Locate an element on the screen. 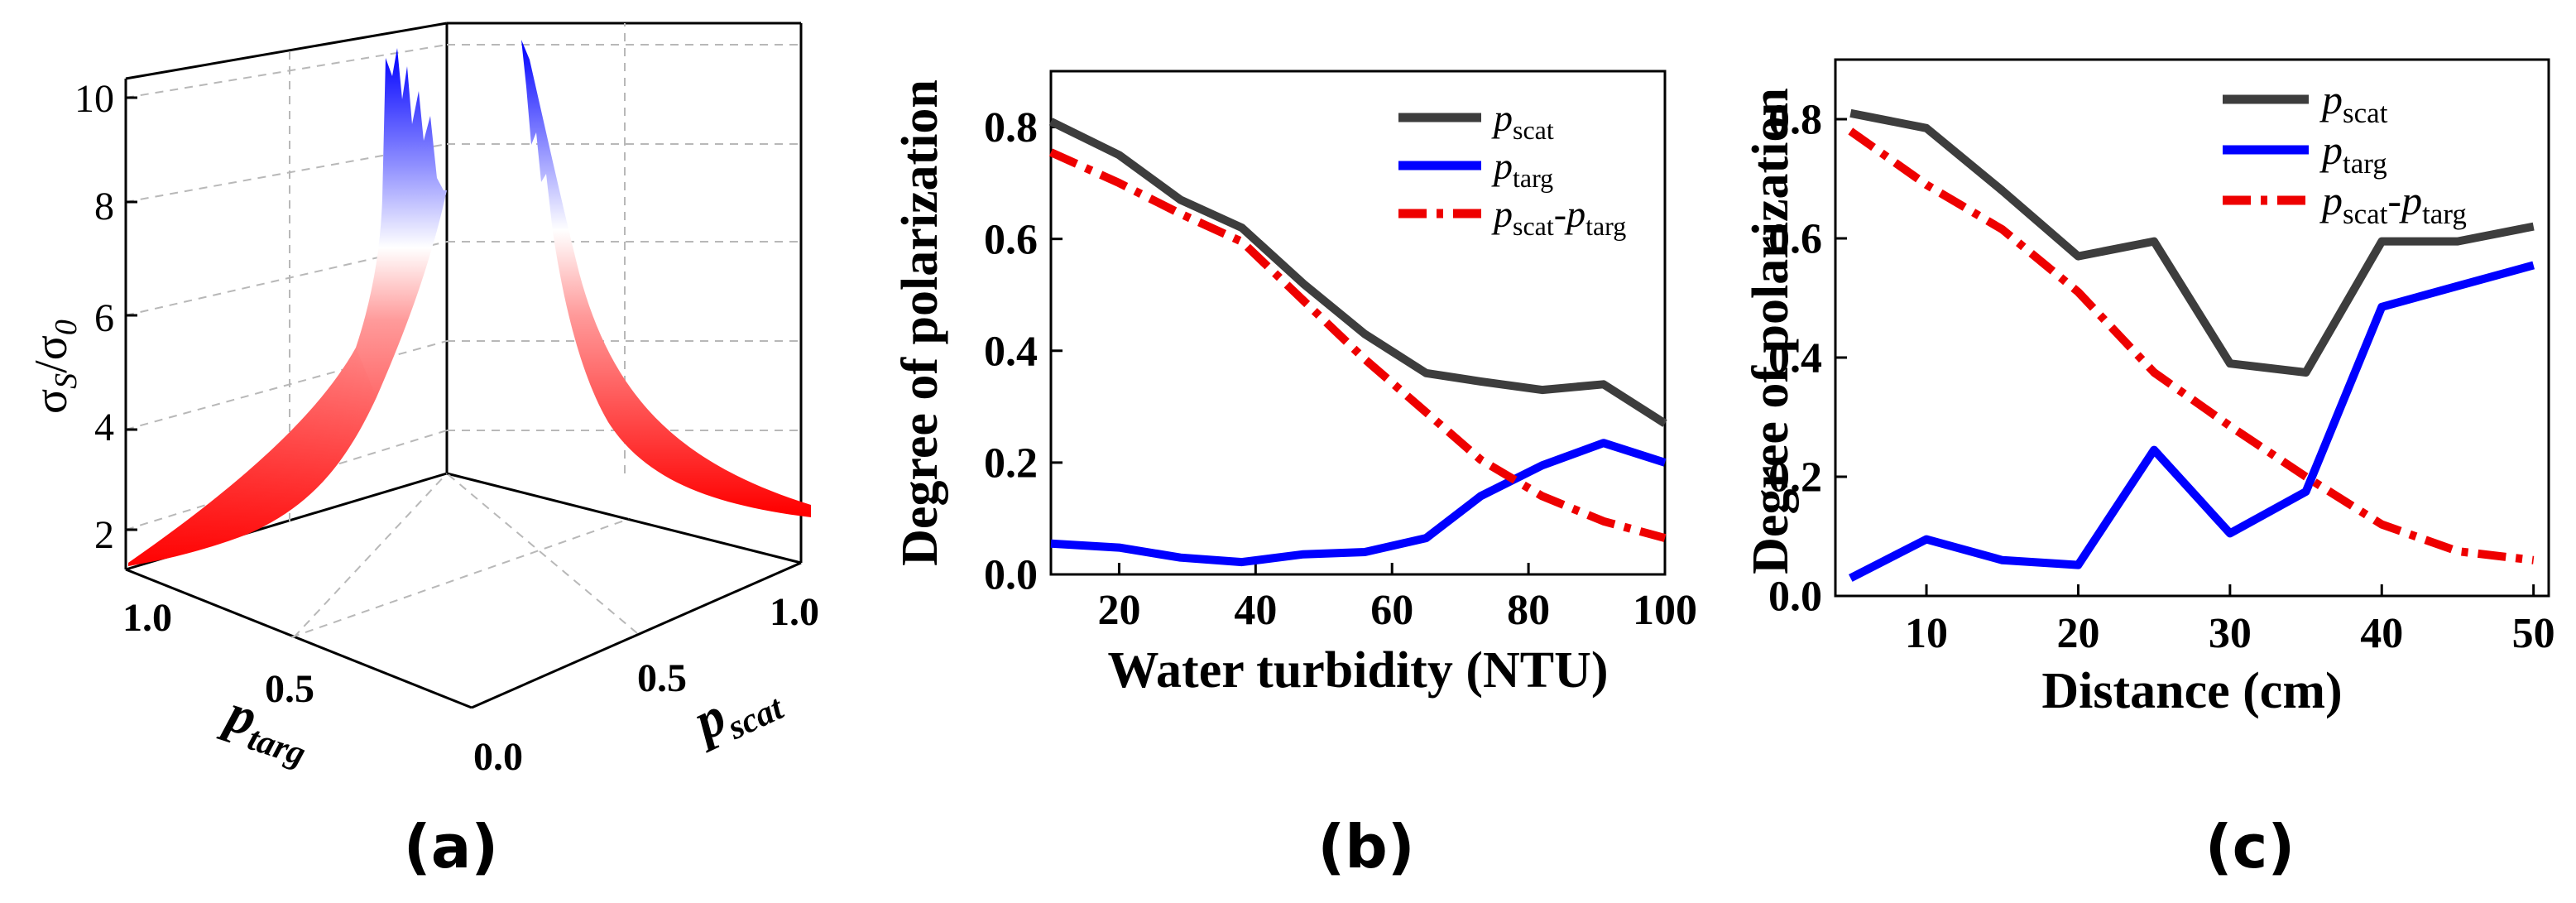  surface-left-shade is located at coordinates (253, 457).